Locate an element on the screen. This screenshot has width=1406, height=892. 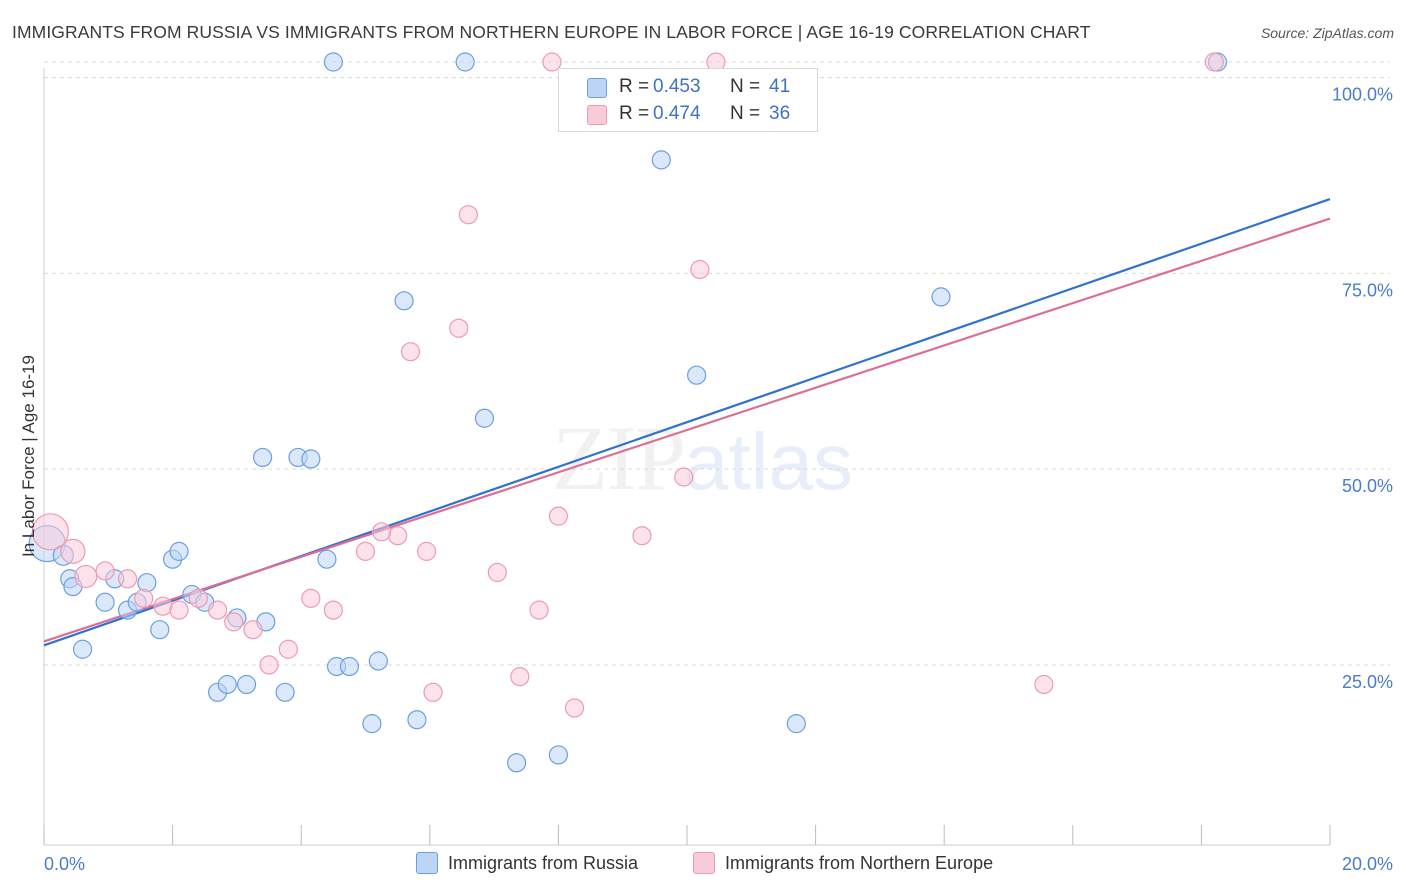
stats-legend: R = 0.453 N = 41 R = 0.474 N = 36 is located at coordinates (688, 100).